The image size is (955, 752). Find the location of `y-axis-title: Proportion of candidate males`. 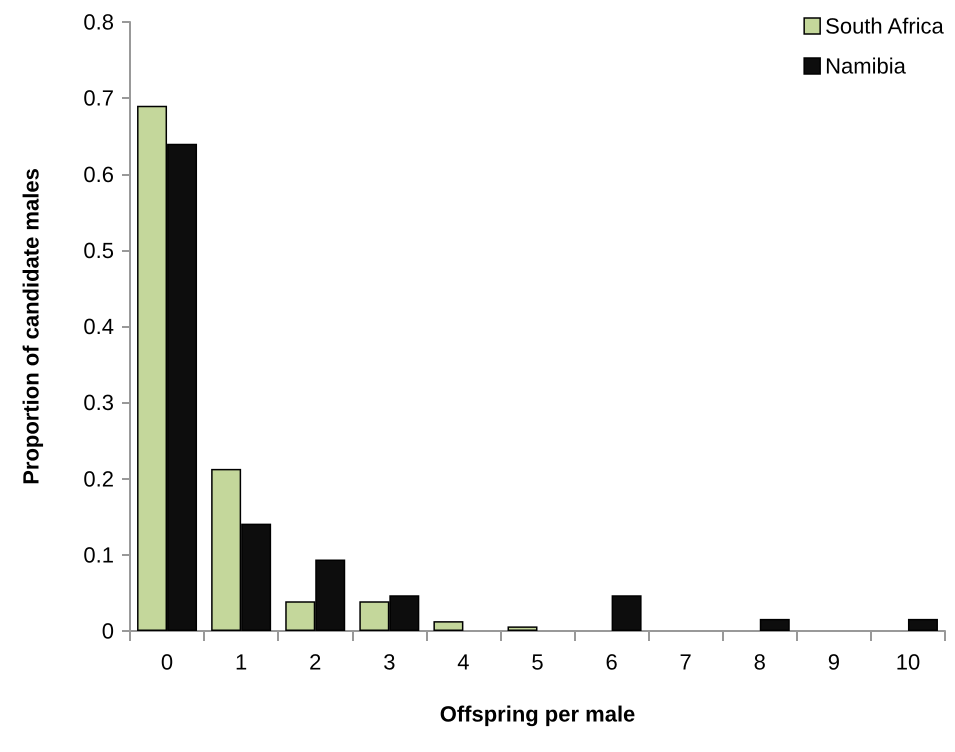

y-axis-title: Proportion of candidate males is located at coordinates (31, 326).